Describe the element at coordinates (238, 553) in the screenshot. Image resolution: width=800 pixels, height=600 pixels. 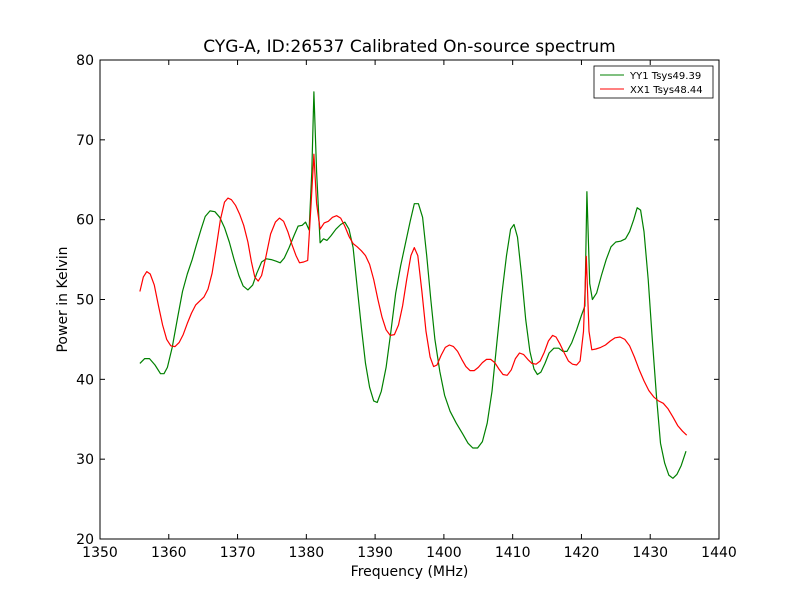
I see `x-tick-label: 1370` at that location.